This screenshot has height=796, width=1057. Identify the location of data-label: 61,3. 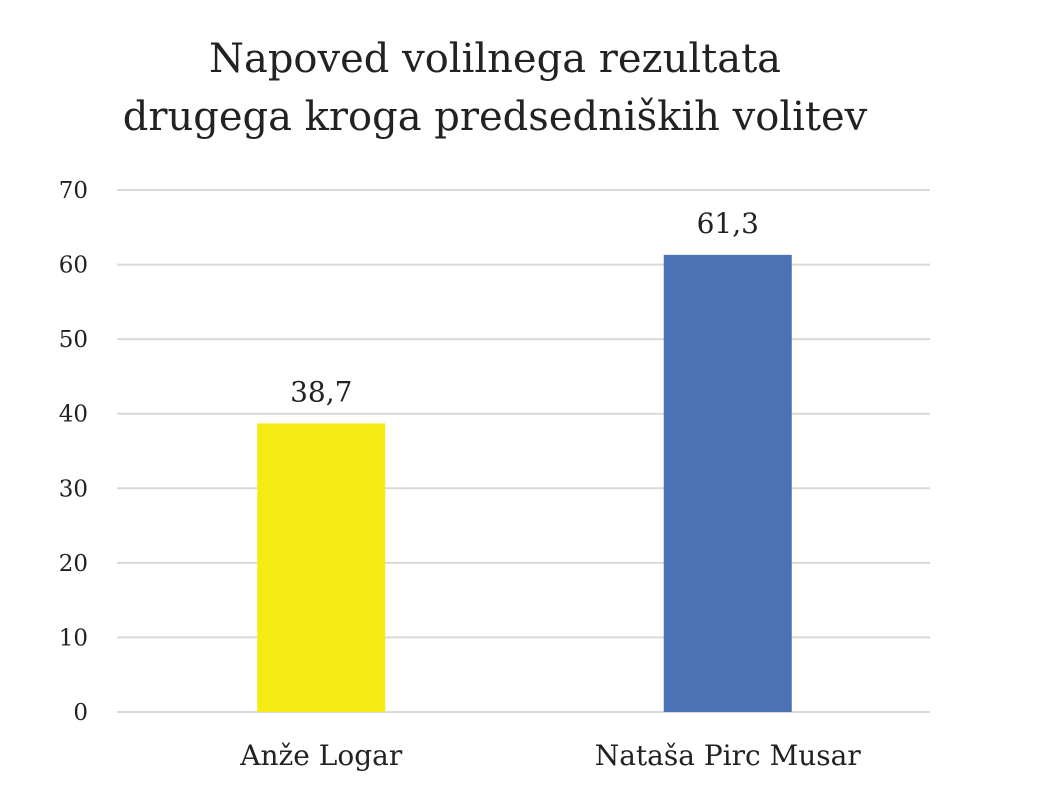
(728, 223).